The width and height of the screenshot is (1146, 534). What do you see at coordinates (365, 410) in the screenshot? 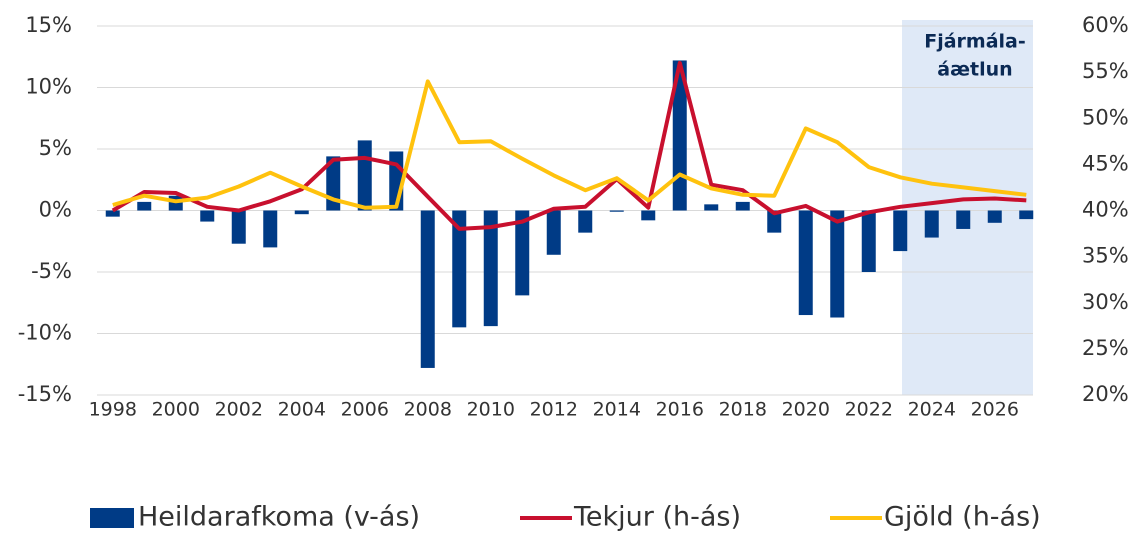
I see `x-tick-label: 2006` at bounding box center [365, 410].